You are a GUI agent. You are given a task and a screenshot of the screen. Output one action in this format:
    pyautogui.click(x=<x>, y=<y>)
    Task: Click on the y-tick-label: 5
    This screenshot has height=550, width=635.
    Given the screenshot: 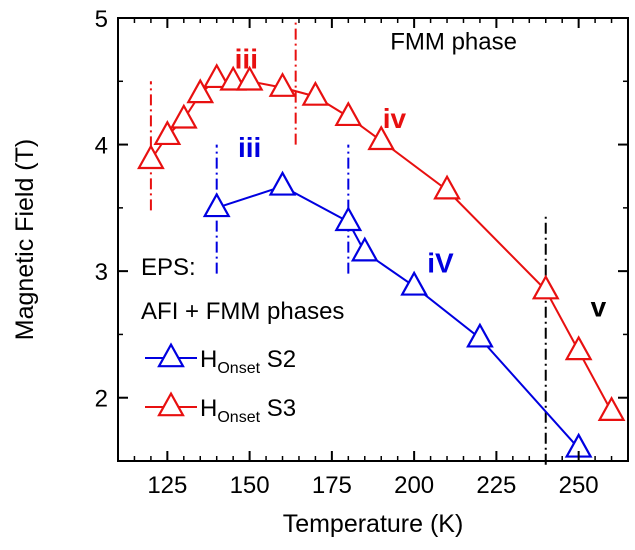 What is the action you would take?
    pyautogui.click(x=101, y=19)
    